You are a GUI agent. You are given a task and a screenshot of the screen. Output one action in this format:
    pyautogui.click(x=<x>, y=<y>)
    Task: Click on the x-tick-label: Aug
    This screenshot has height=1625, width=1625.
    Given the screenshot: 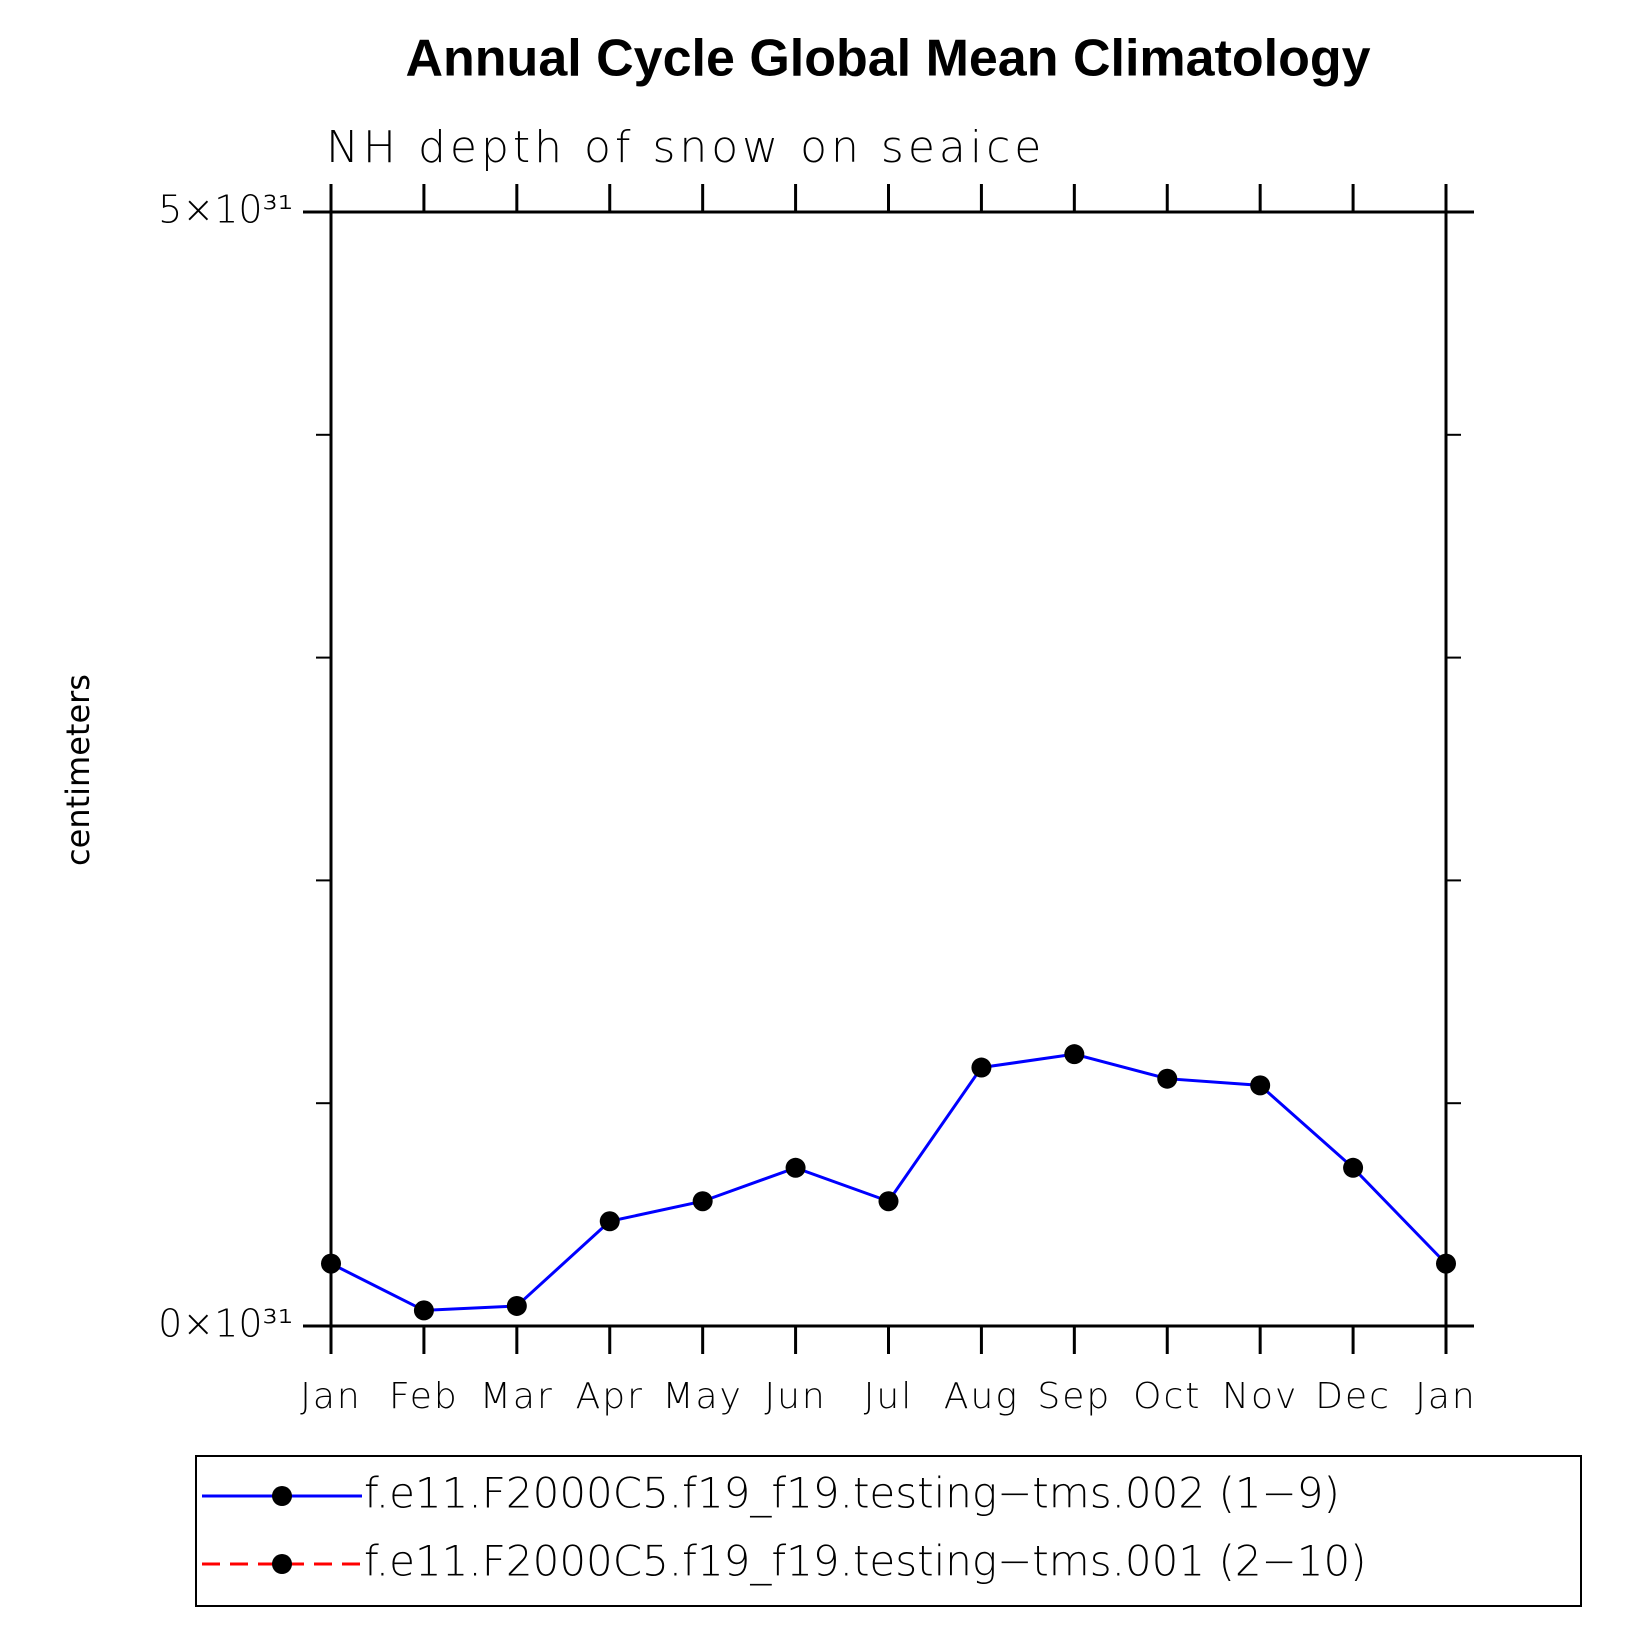 What is the action you would take?
    pyautogui.click(x=981, y=1396)
    